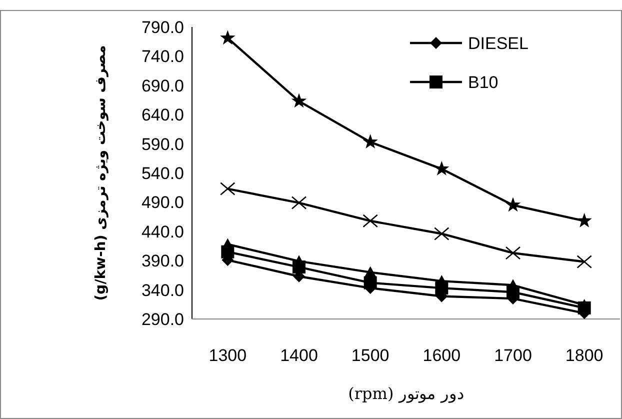  Describe the element at coordinates (162, 232) in the screenshot. I see `y-tick-label: 440.0` at that location.